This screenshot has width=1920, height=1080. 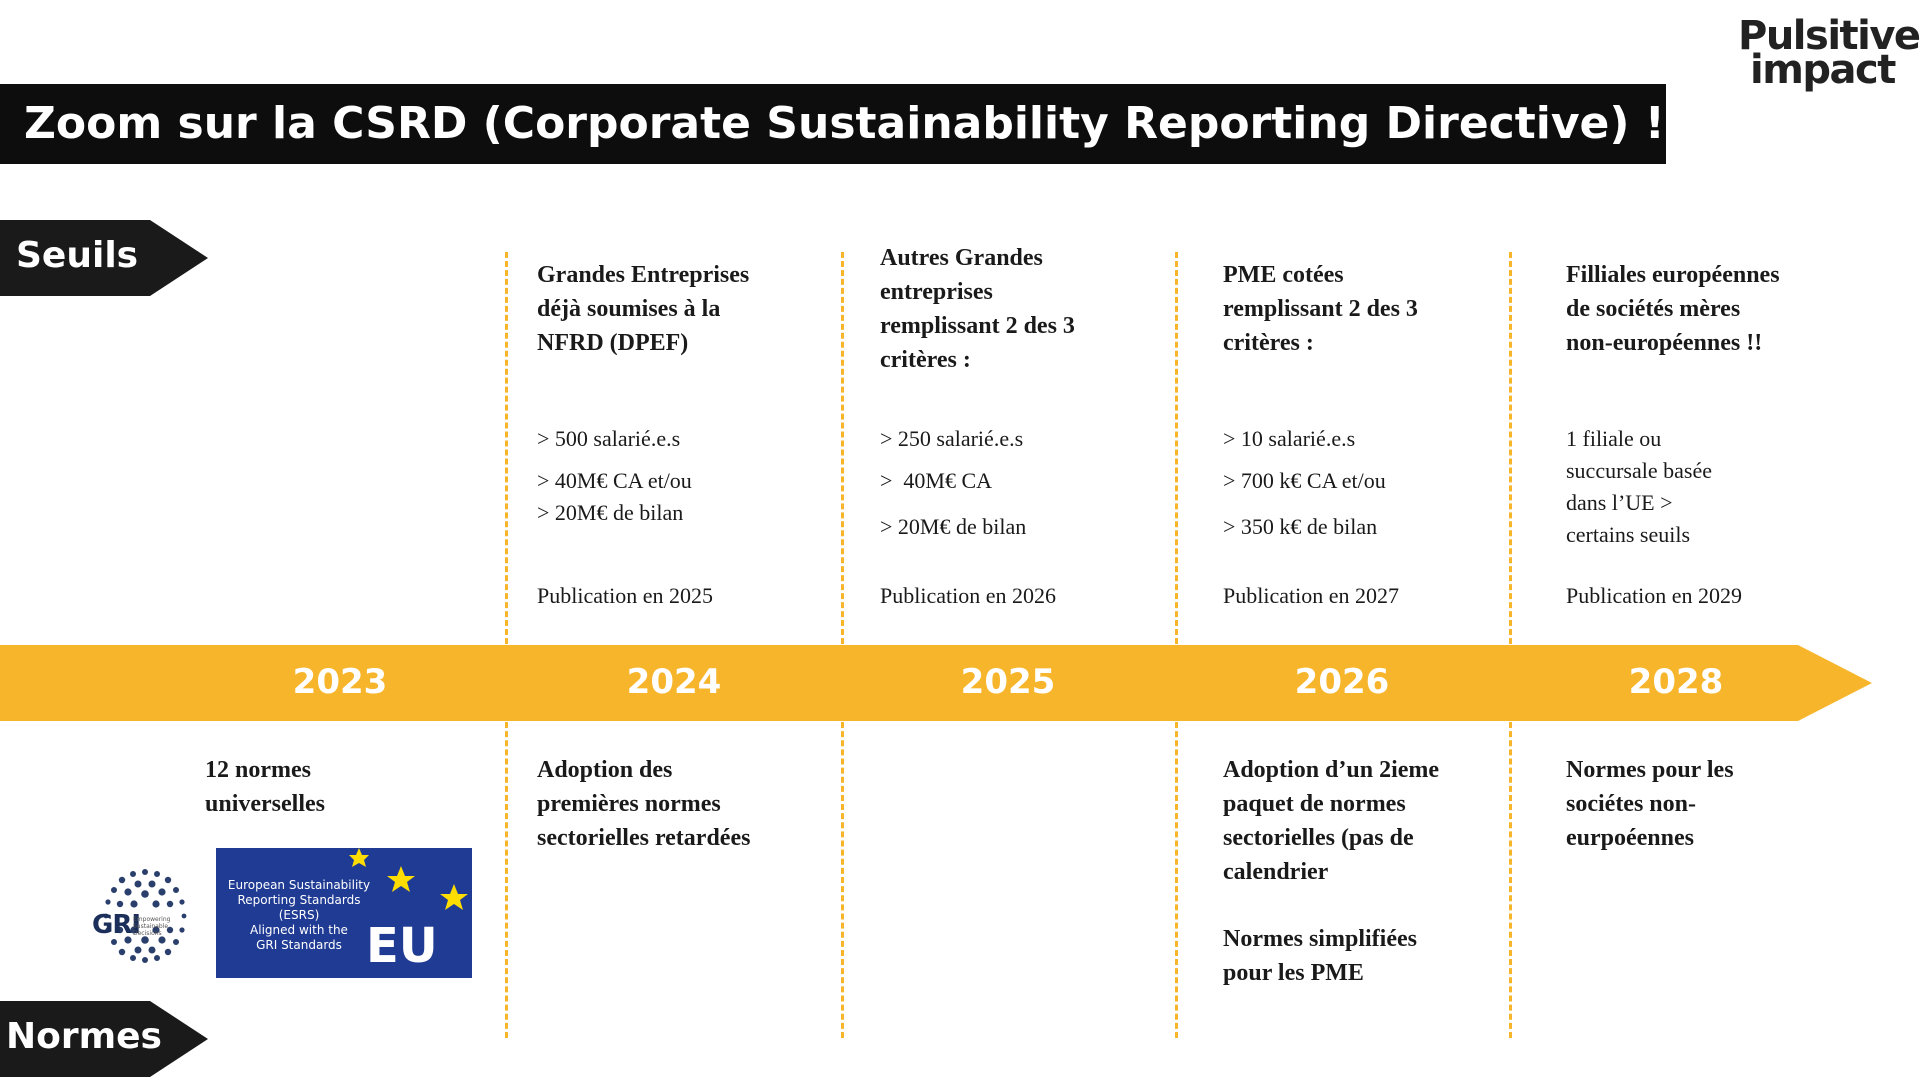 I want to click on esrs-line: GRI Standards, so click(x=299, y=945).